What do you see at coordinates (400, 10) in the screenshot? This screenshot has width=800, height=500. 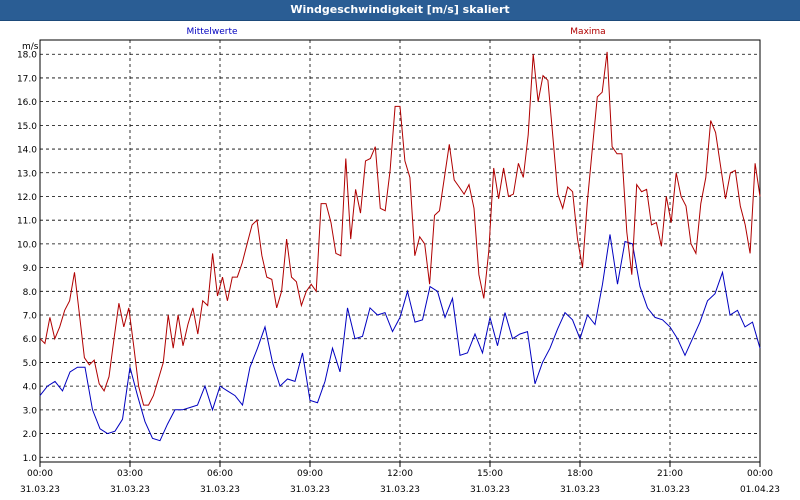 I see `chart-title: Windgeschwindigkeit [m/s] skaliert` at bounding box center [400, 10].